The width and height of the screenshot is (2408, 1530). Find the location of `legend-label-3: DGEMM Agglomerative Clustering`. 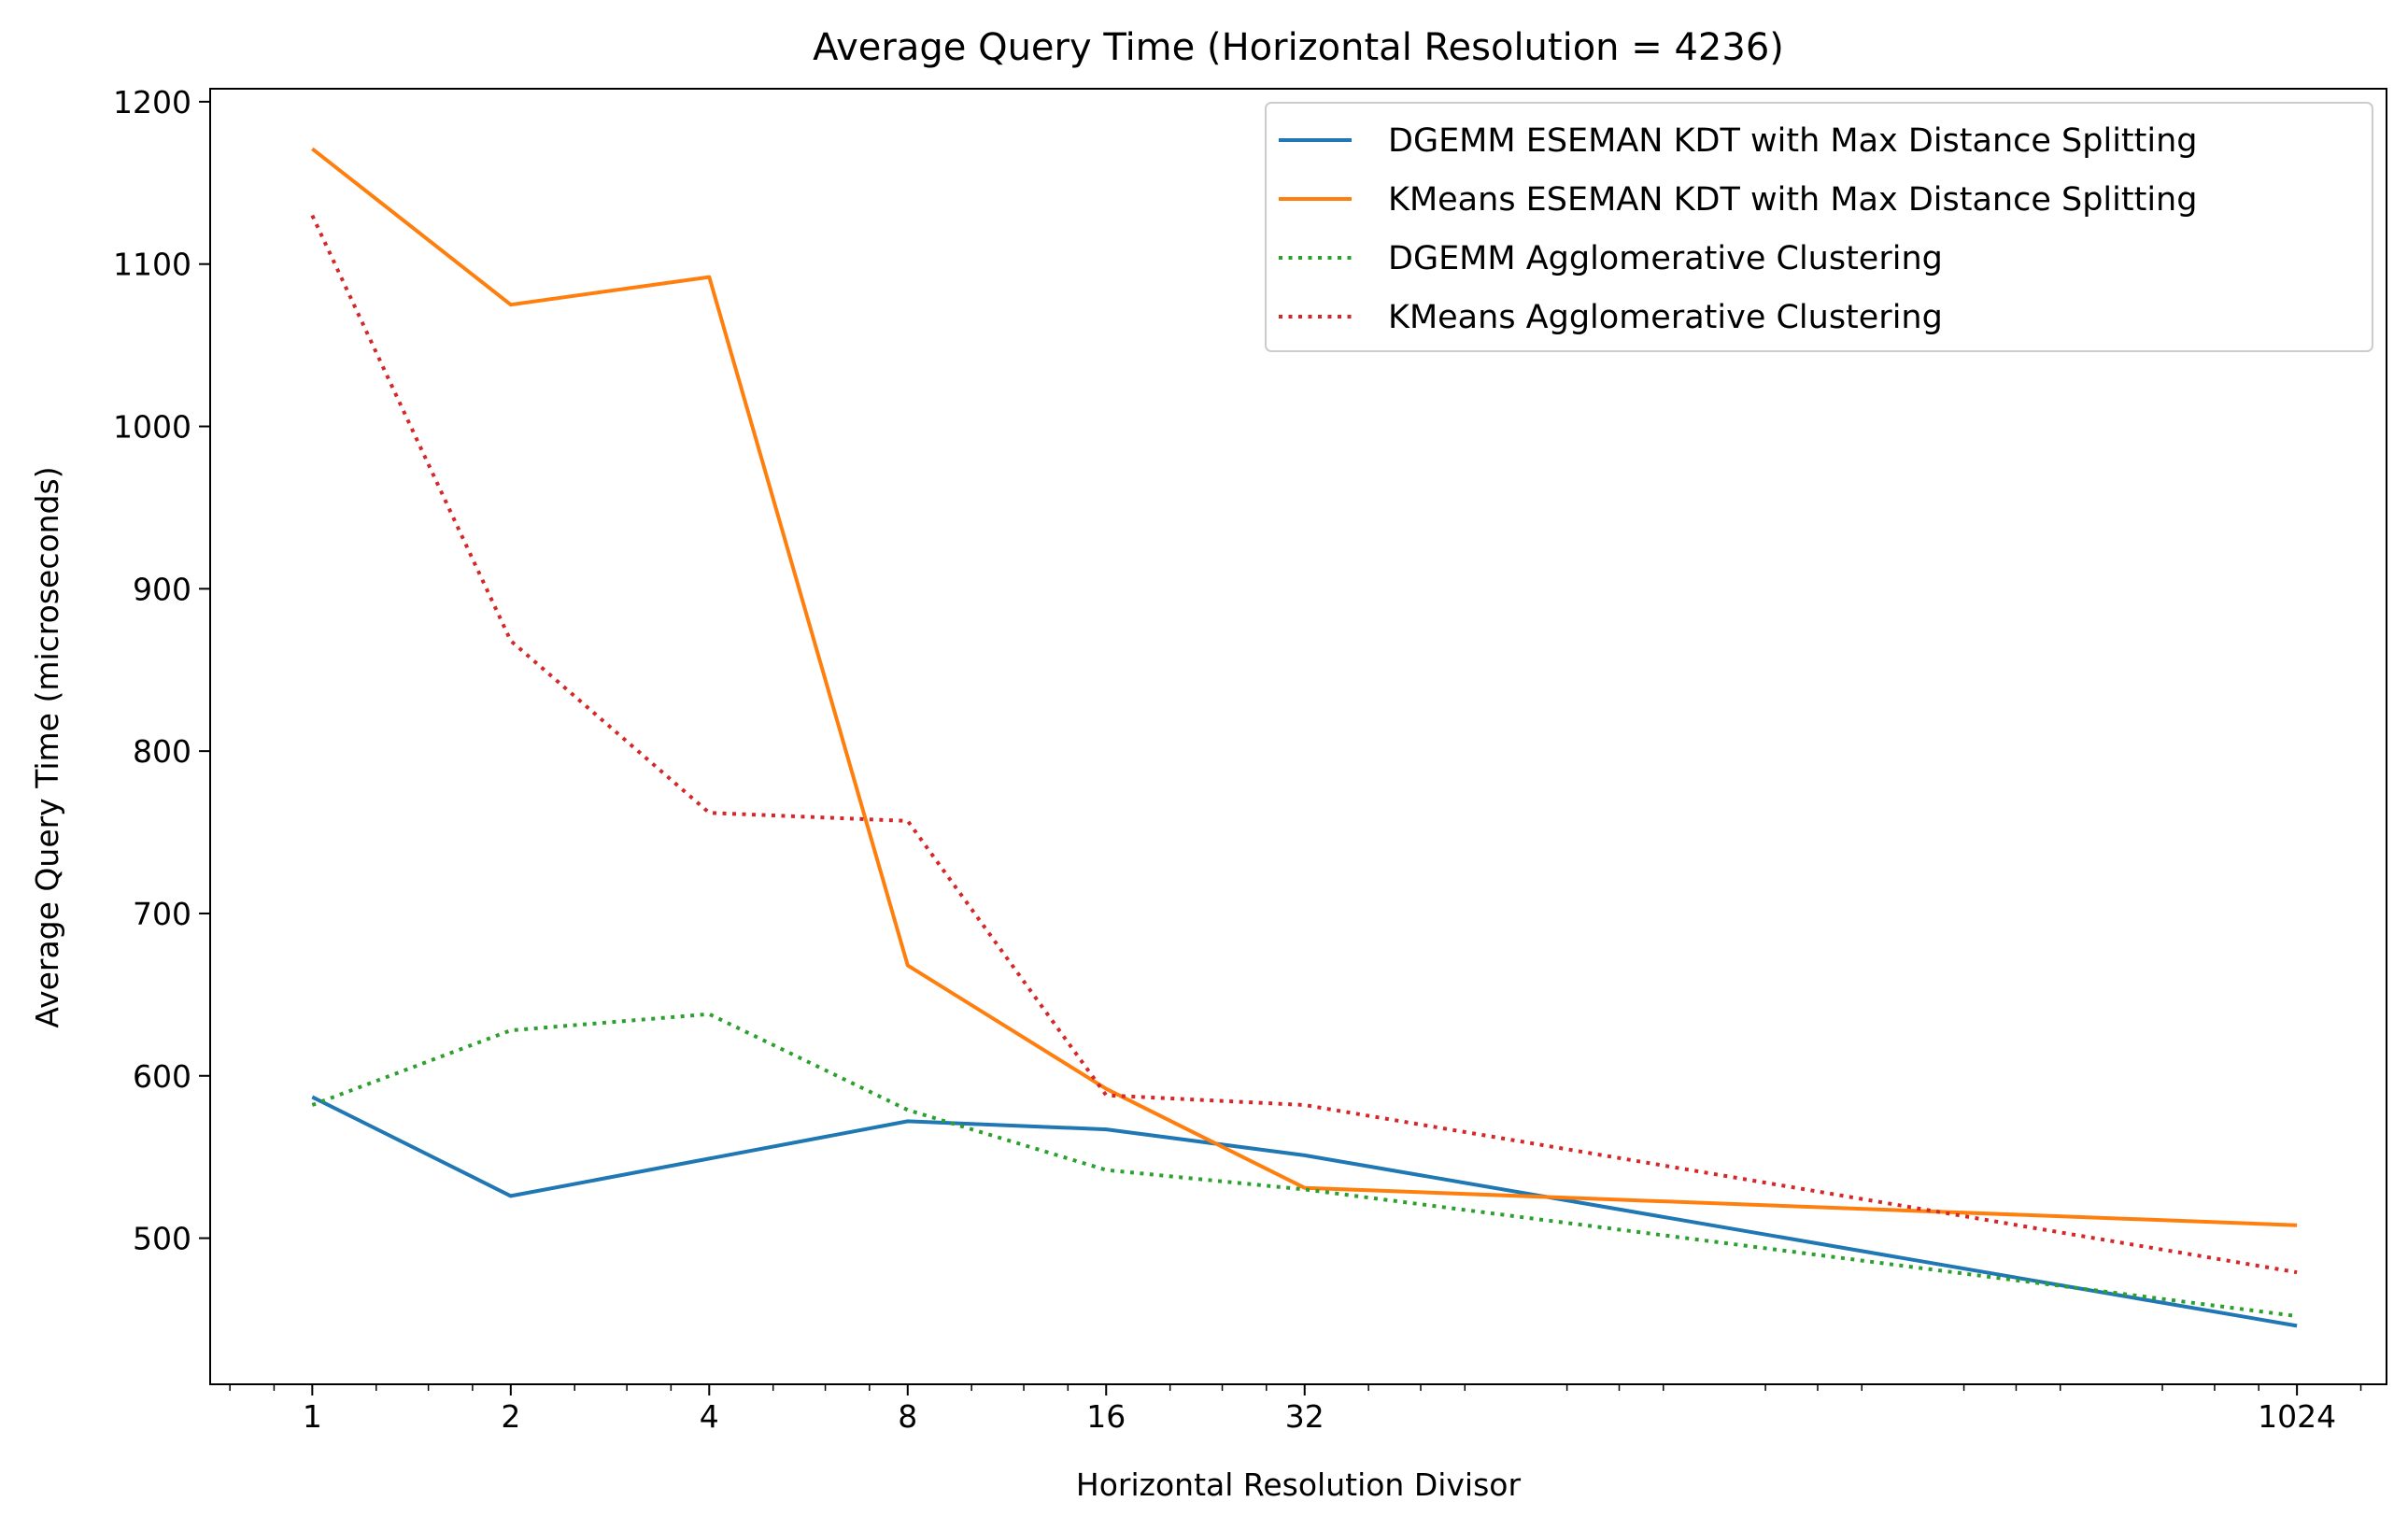

legend-label-3: DGEMM Agglomerative Clustering is located at coordinates (1665, 258).